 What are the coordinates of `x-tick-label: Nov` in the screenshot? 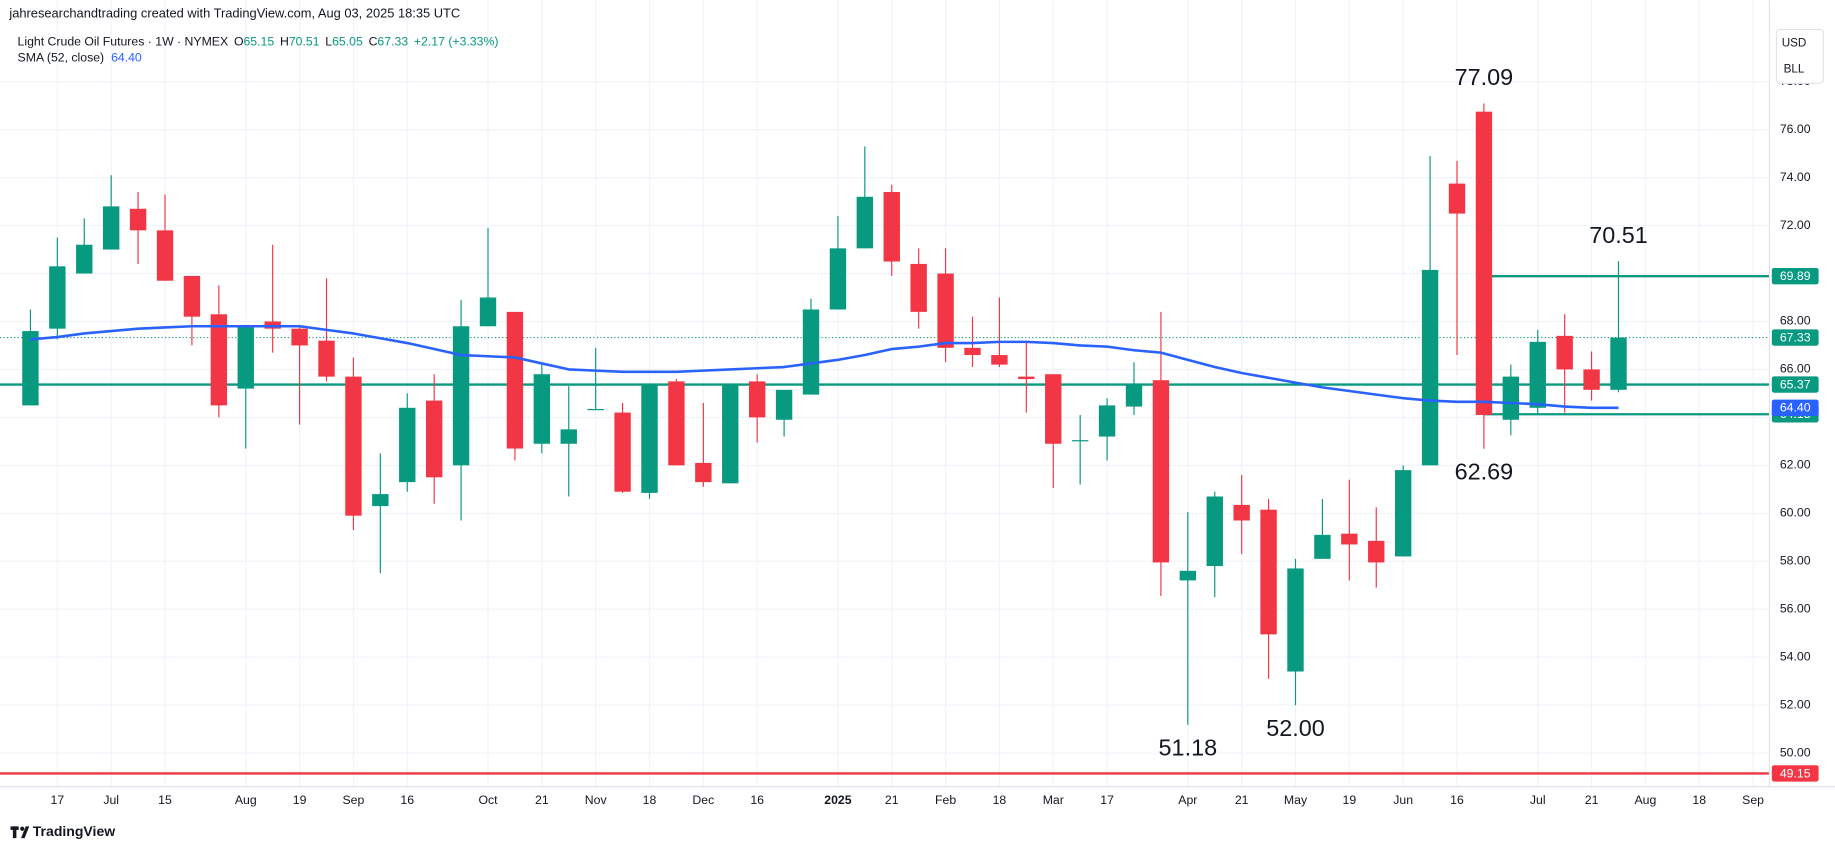 It's located at (596, 800).